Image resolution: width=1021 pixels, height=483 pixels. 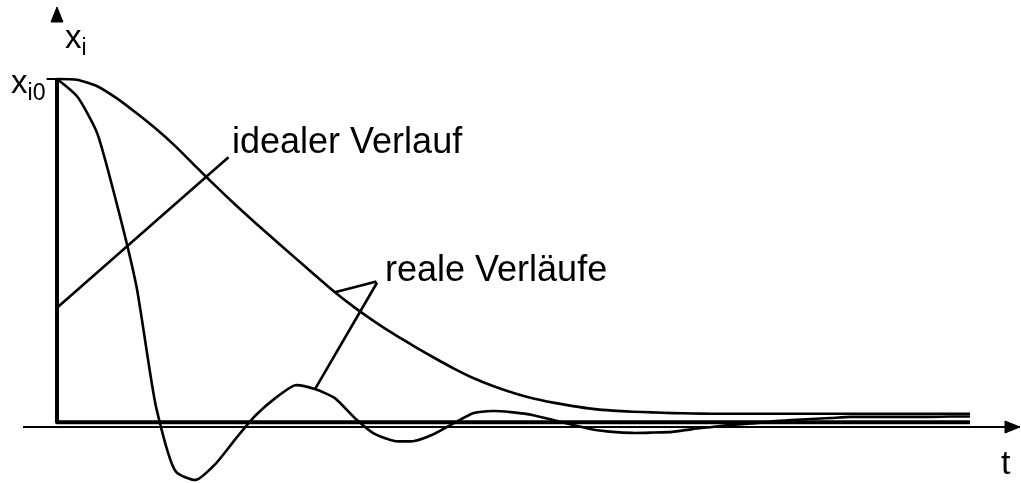 What do you see at coordinates (76, 39) in the screenshot?
I see `y-axis-title: x$_{i}$` at bounding box center [76, 39].